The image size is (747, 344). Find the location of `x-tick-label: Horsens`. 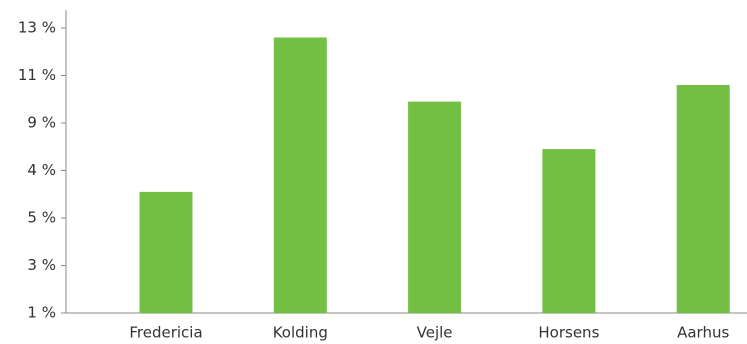

x-tick-label: Horsens is located at coordinates (568, 333).